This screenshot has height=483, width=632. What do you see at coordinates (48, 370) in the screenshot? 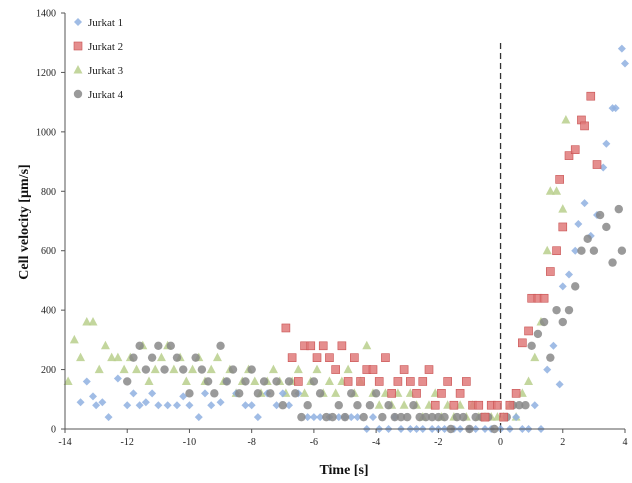
I see `y-tick-label: 200` at bounding box center [48, 370].